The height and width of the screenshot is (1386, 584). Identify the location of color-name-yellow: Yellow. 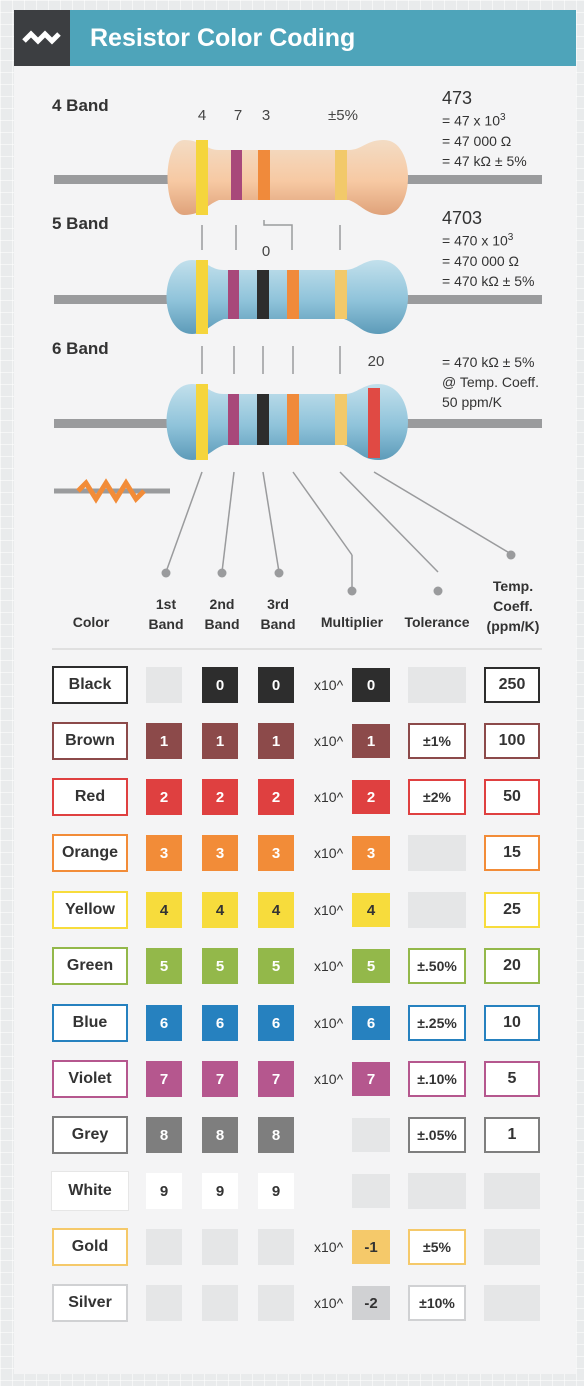
(90, 910).